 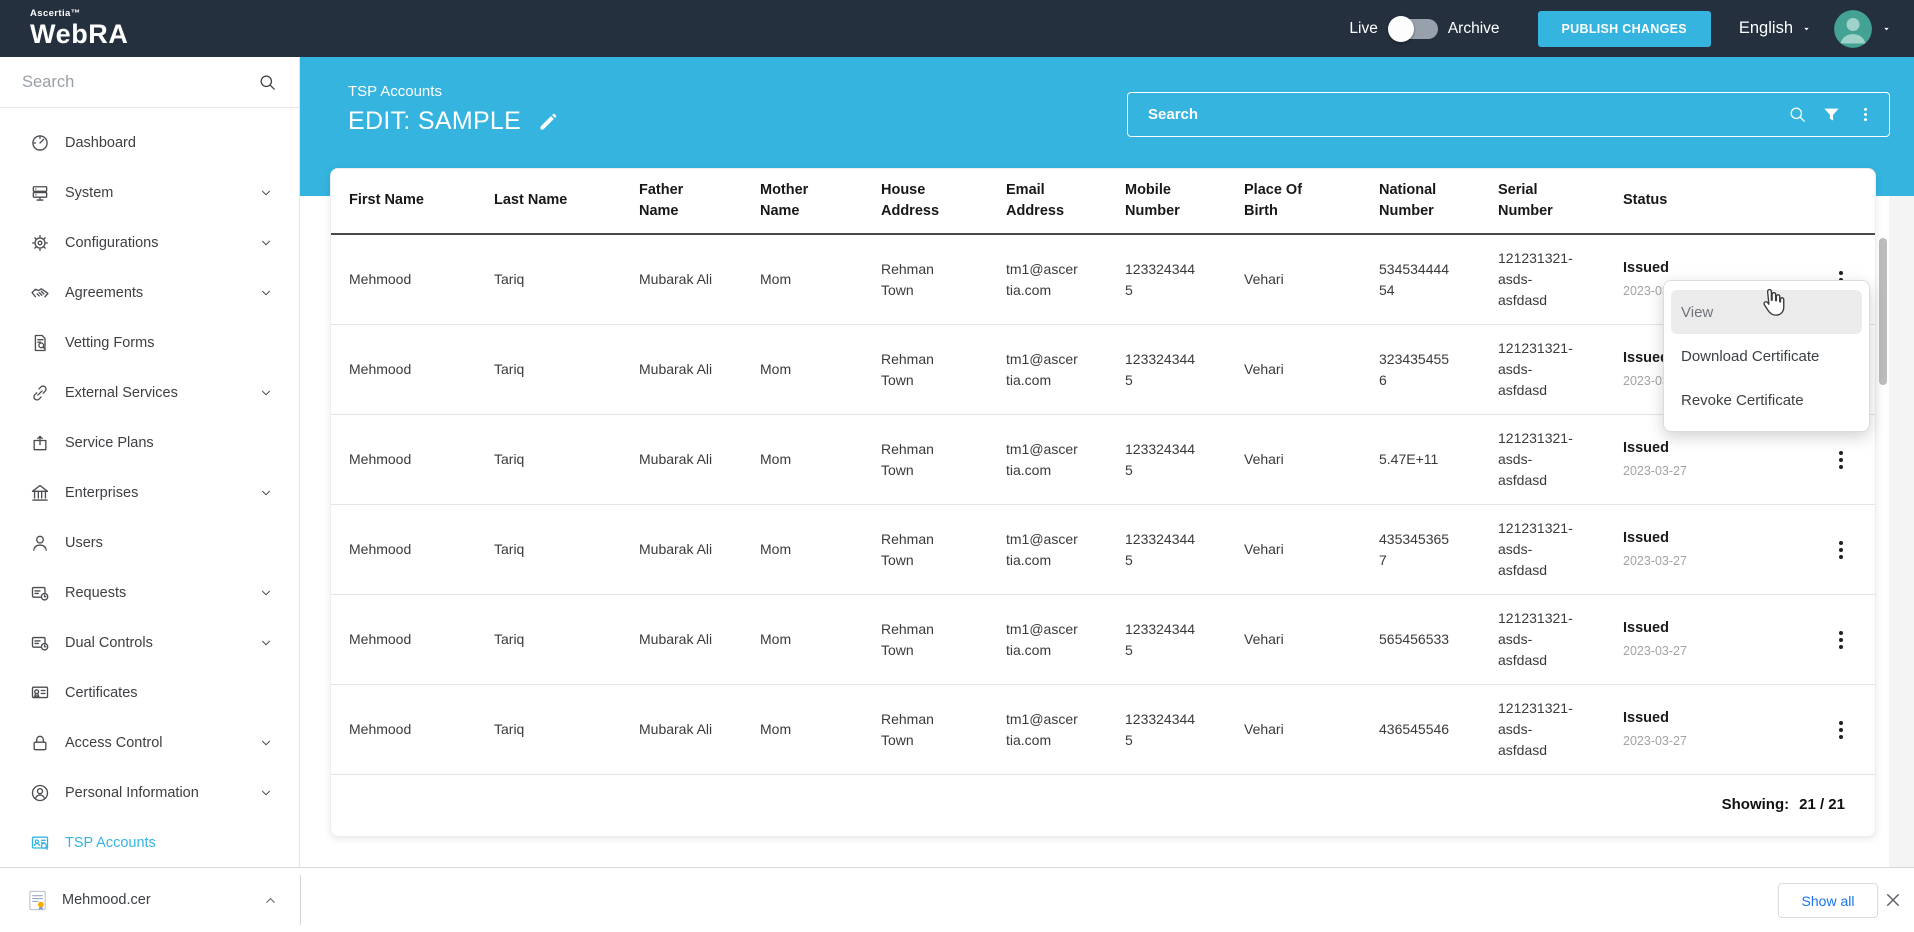 What do you see at coordinates (40, 743) in the screenshot?
I see `lock-icon` at bounding box center [40, 743].